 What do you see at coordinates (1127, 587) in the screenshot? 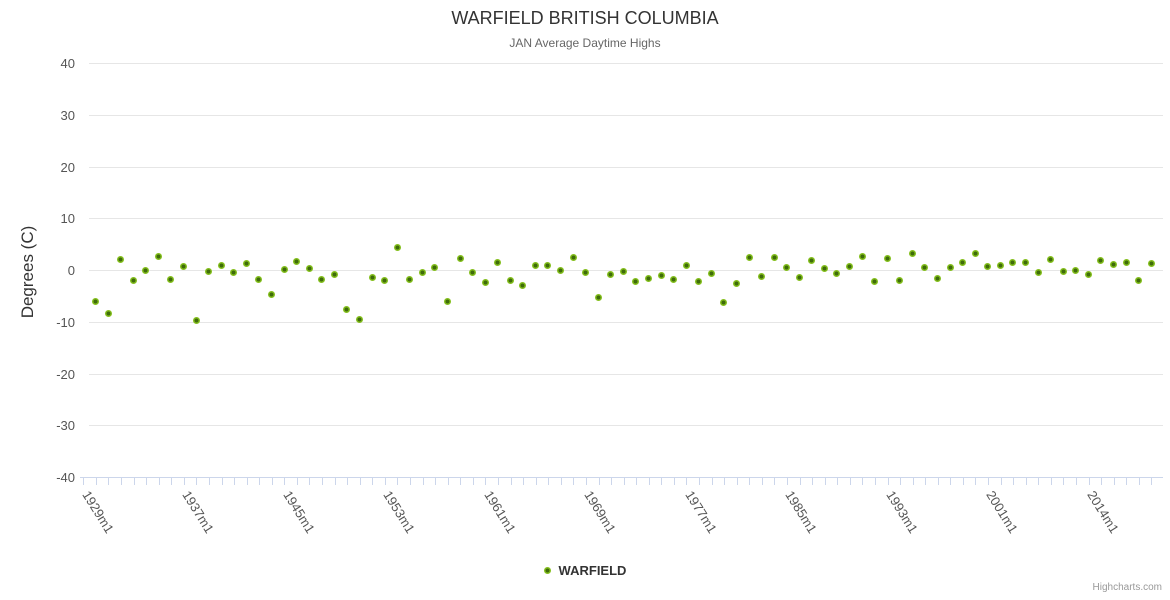
I see `credits-link: Highcharts.com` at bounding box center [1127, 587].